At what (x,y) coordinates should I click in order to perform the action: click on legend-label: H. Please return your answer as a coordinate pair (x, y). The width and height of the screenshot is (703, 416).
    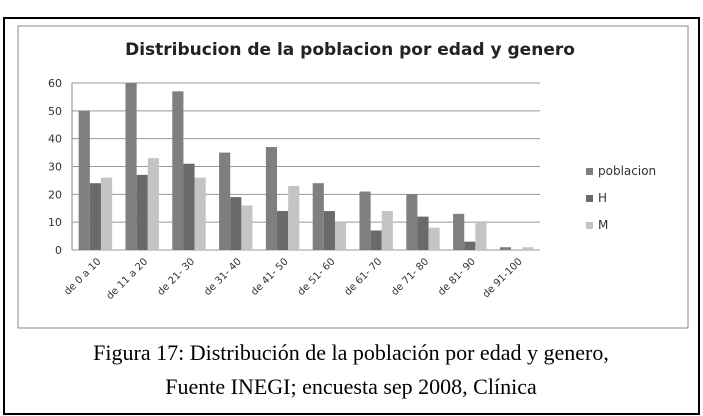
    Looking at the image, I should click on (602, 198).